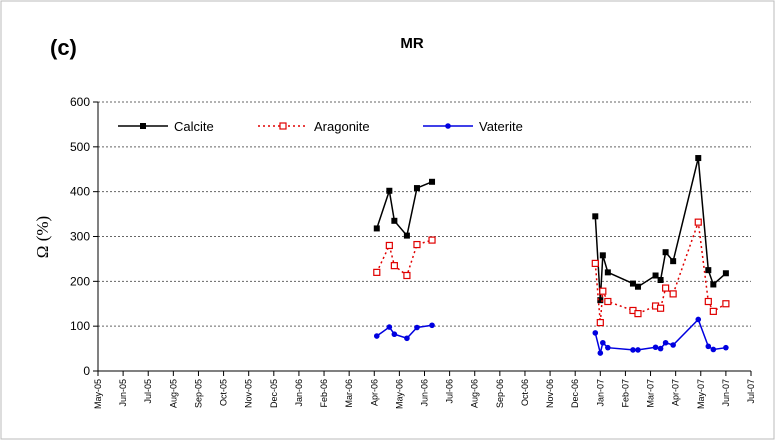 This screenshot has height=440, width=775. Describe the element at coordinates (500, 393) in the screenshot. I see `x-tick-label: Sep-06` at that location.